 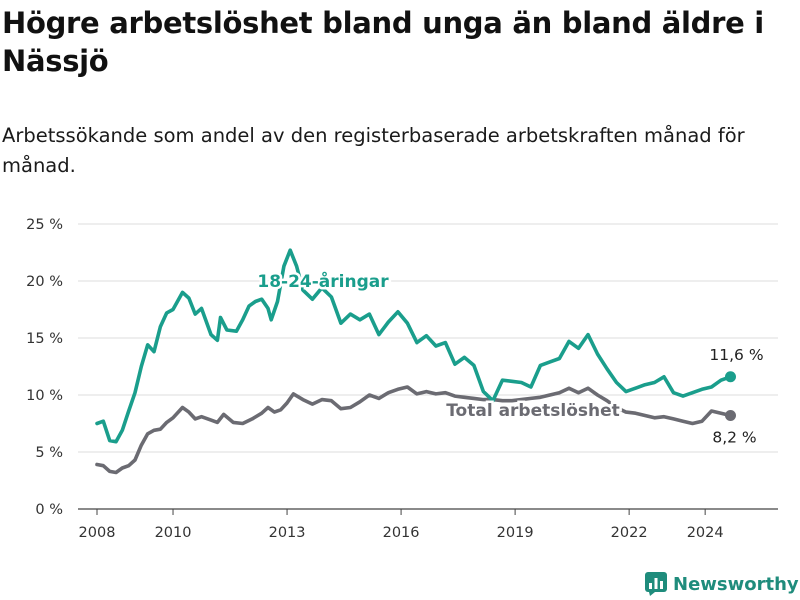 What do you see at coordinates (287, 533) in the screenshot?
I see `x-tick-label: 2013` at bounding box center [287, 533].